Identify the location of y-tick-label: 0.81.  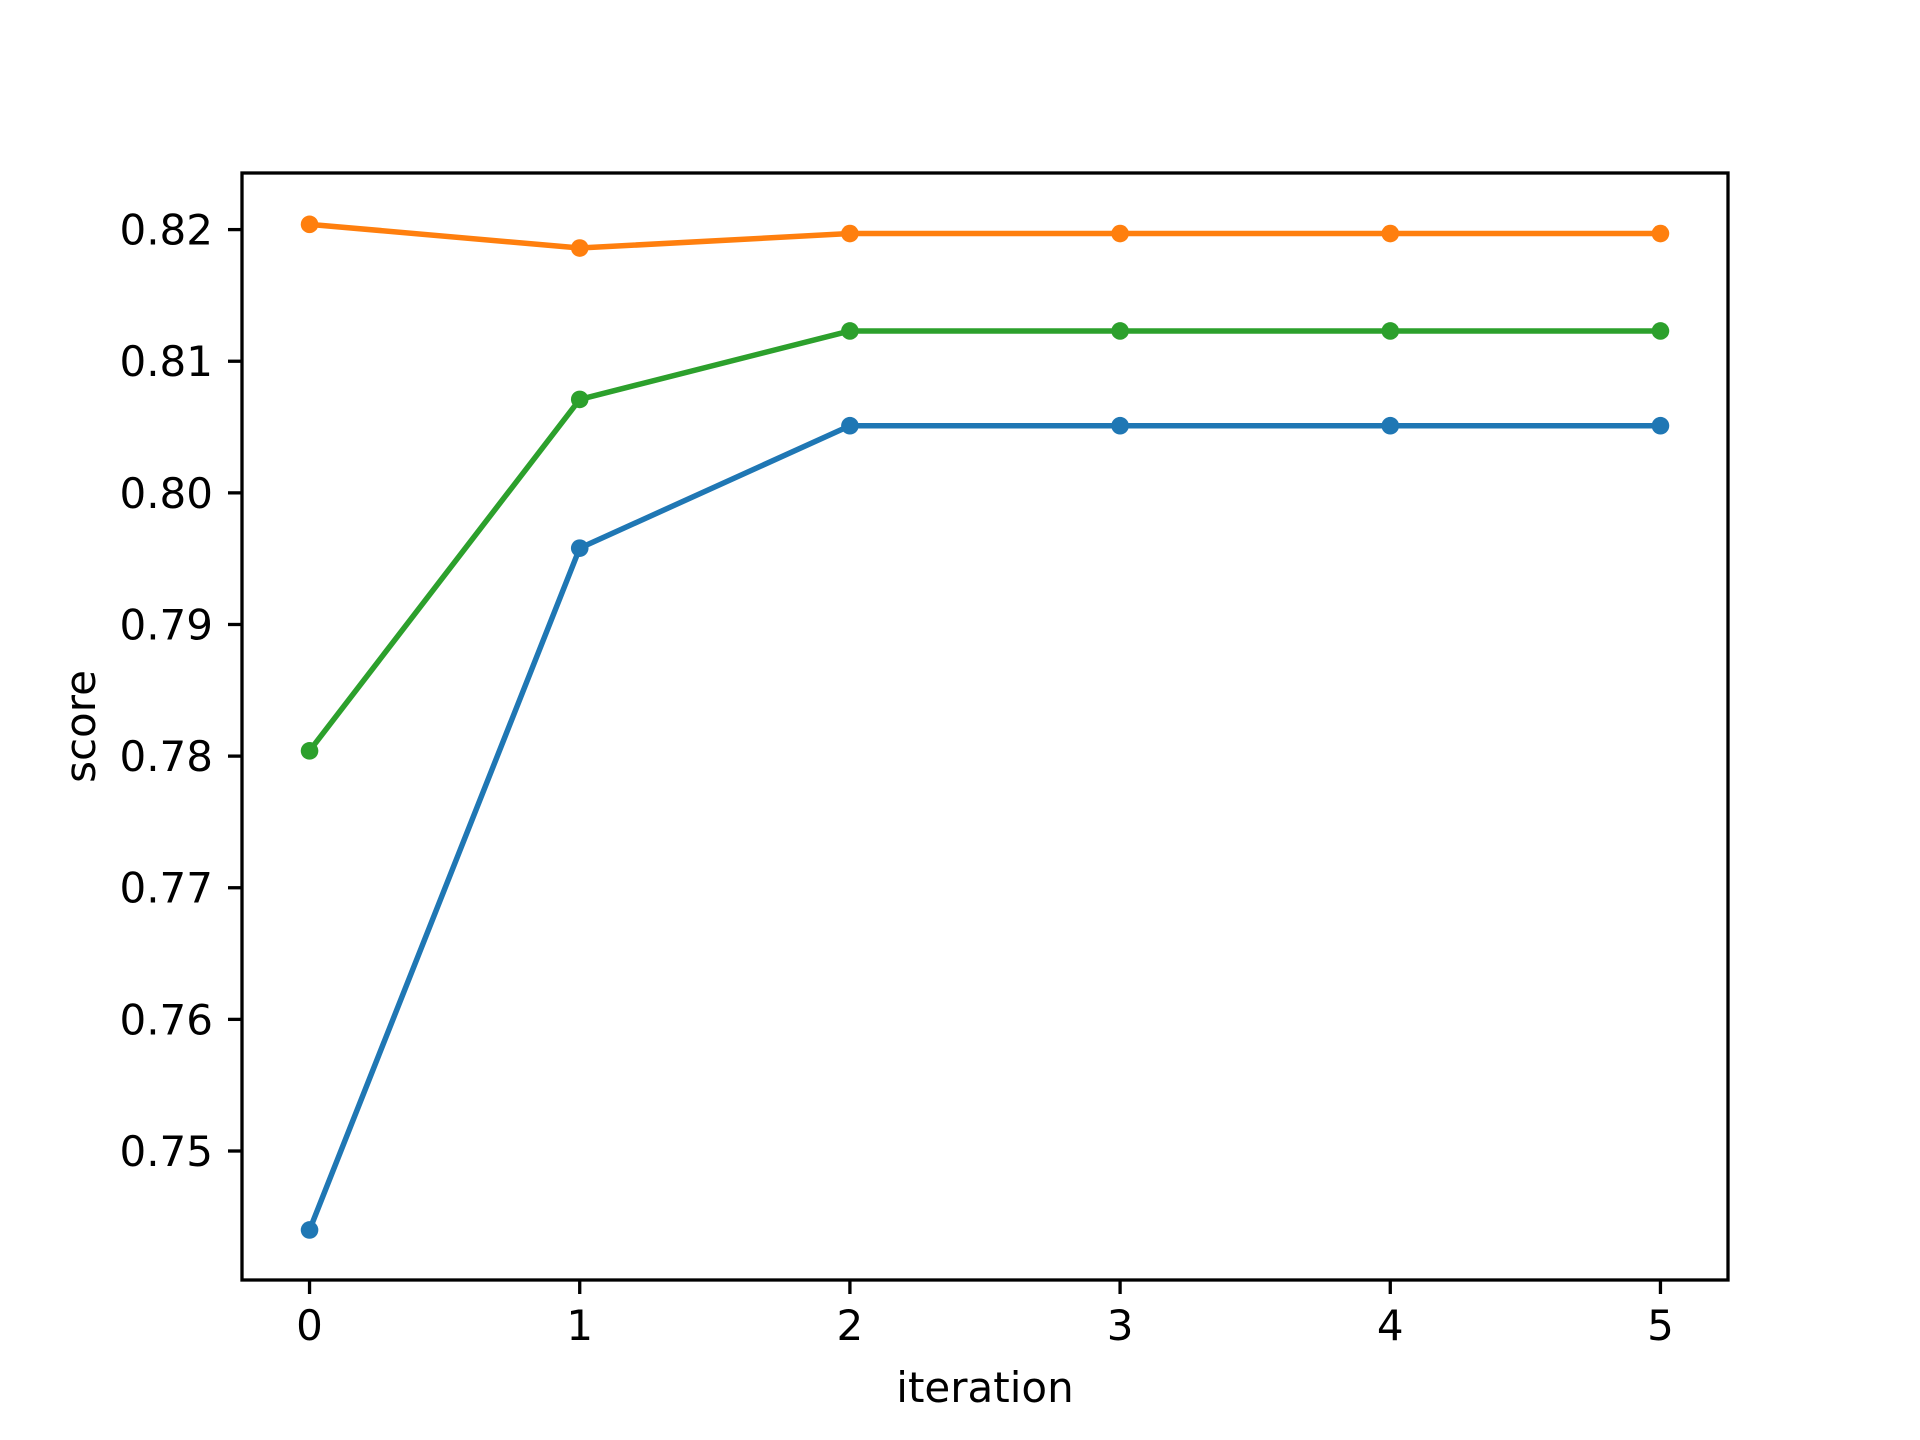
(166, 361).